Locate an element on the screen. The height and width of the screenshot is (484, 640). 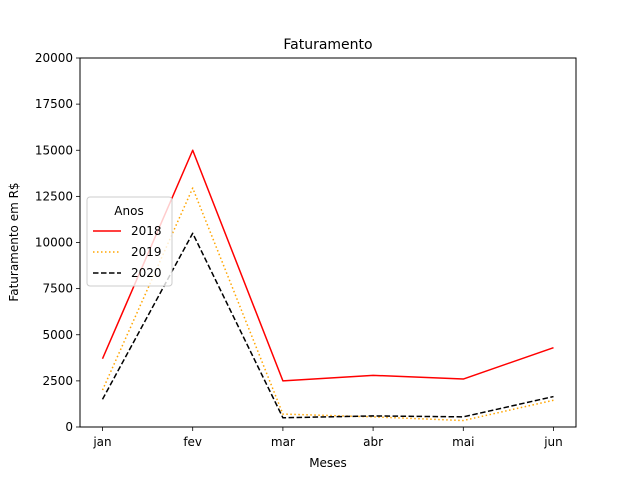
legend-label-2018: 2018 is located at coordinates (146, 231).